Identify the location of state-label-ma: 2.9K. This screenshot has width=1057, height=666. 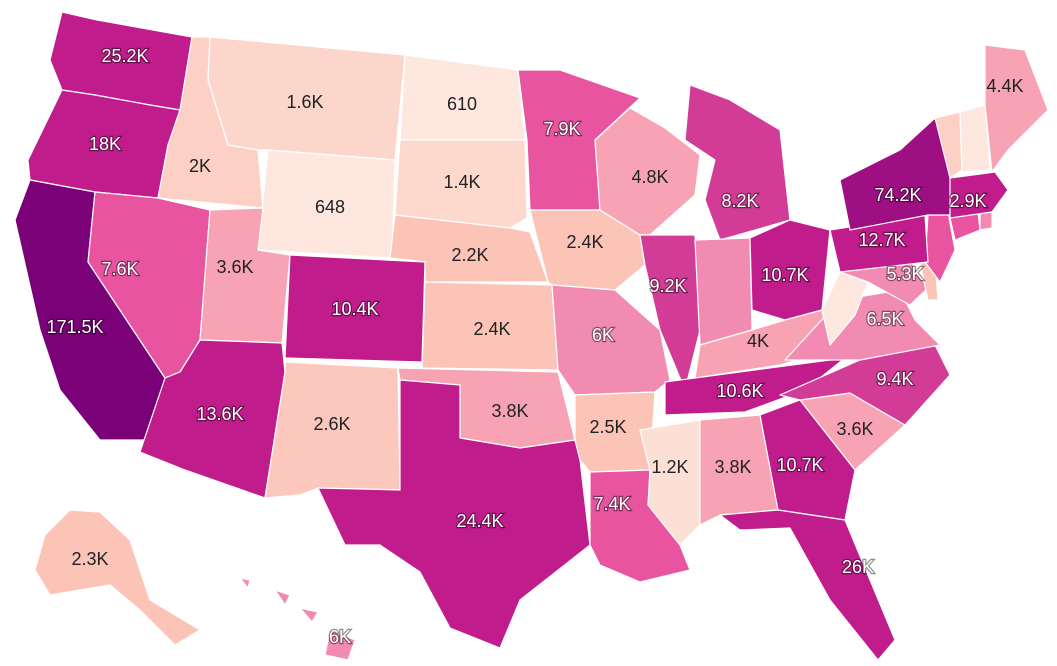
(967, 201).